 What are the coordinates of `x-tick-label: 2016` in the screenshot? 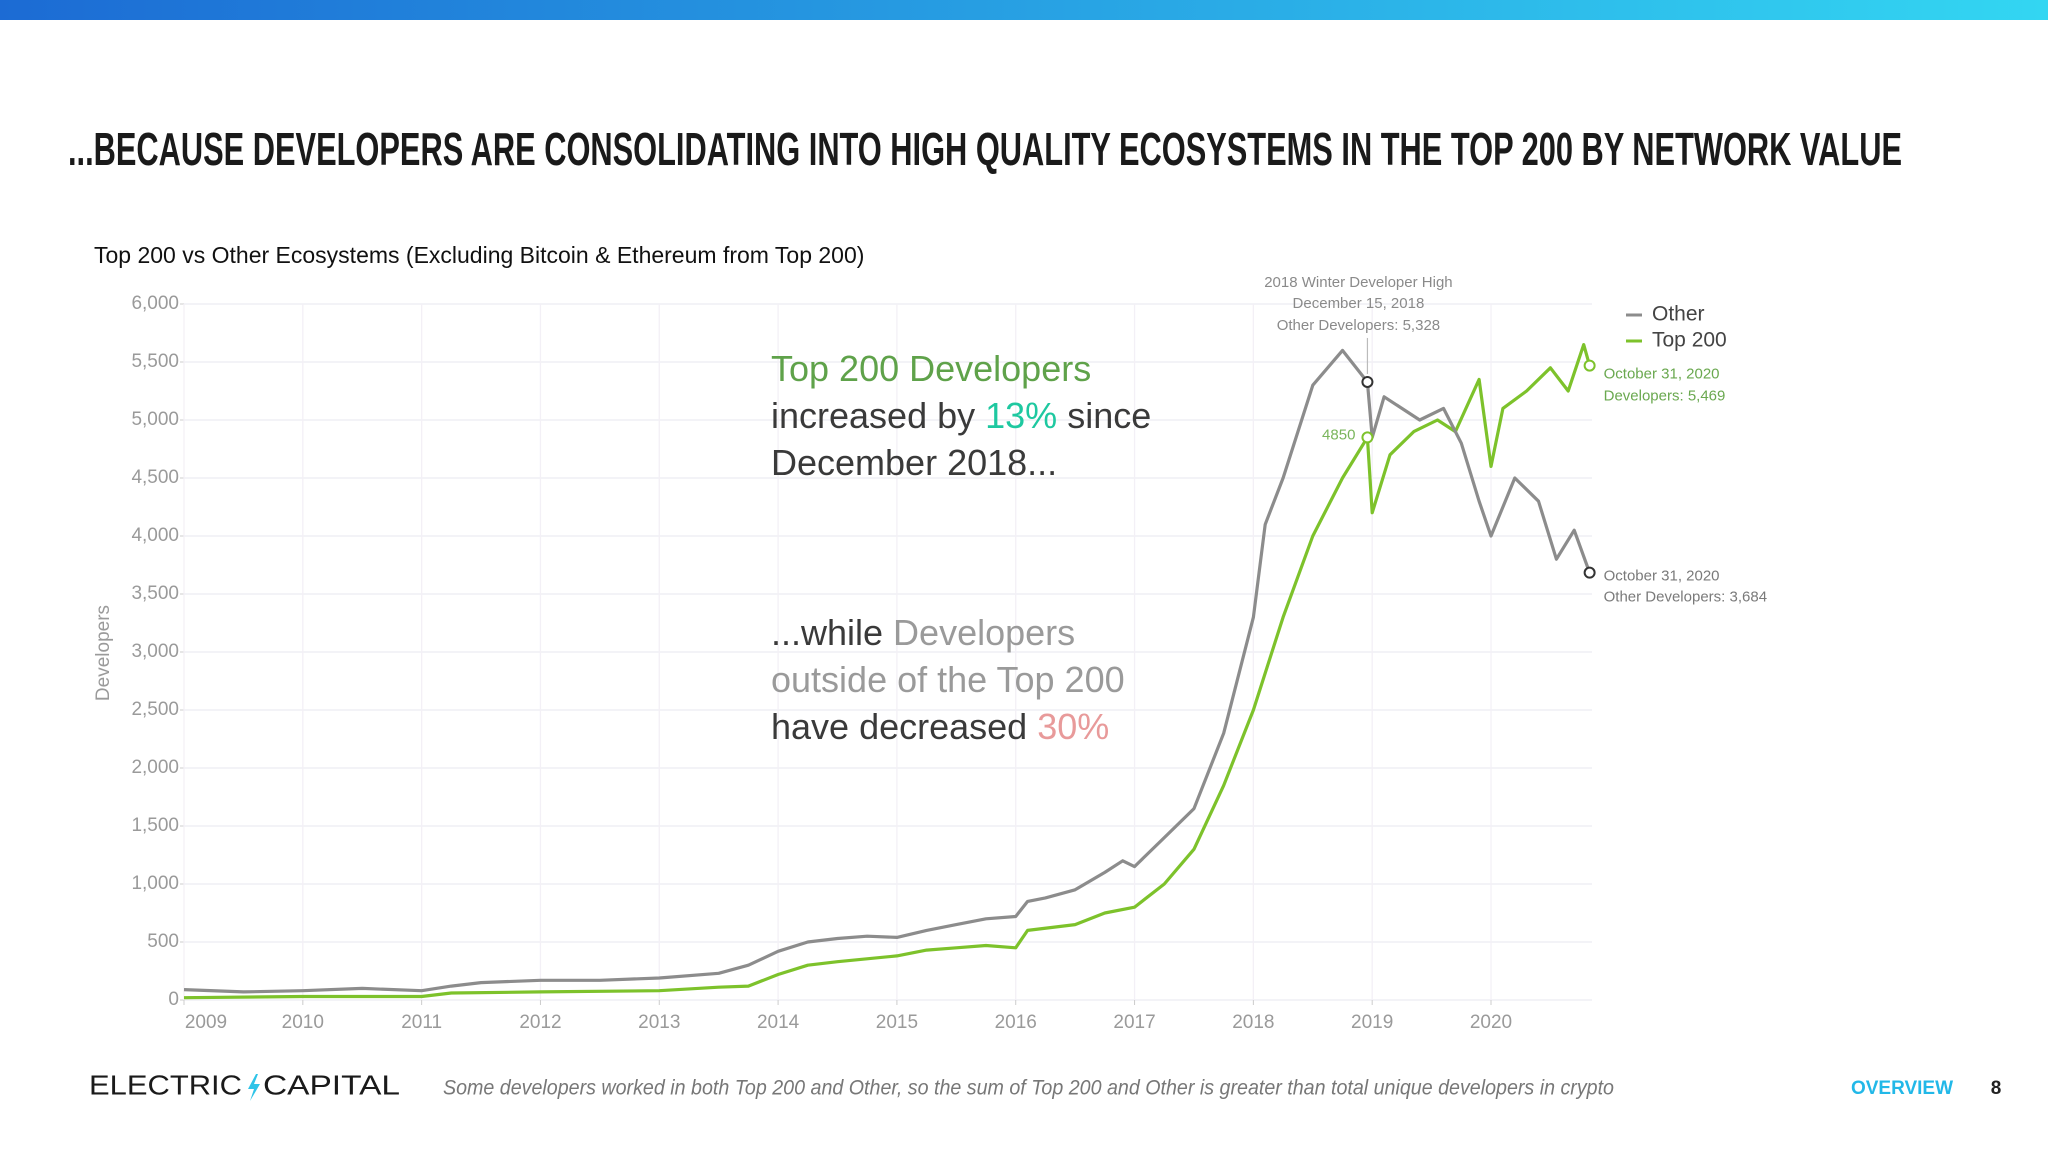 It's located at (1016, 1022).